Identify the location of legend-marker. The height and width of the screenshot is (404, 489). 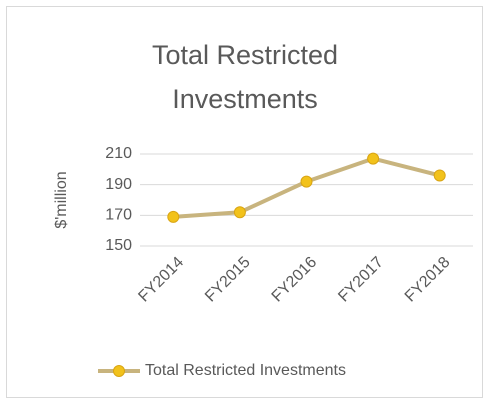
(119, 371).